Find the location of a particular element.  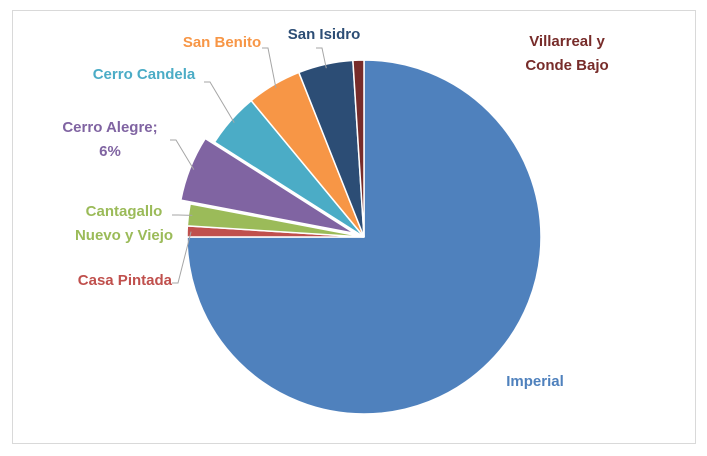

category-label: San Isidro is located at coordinates (324, 34).